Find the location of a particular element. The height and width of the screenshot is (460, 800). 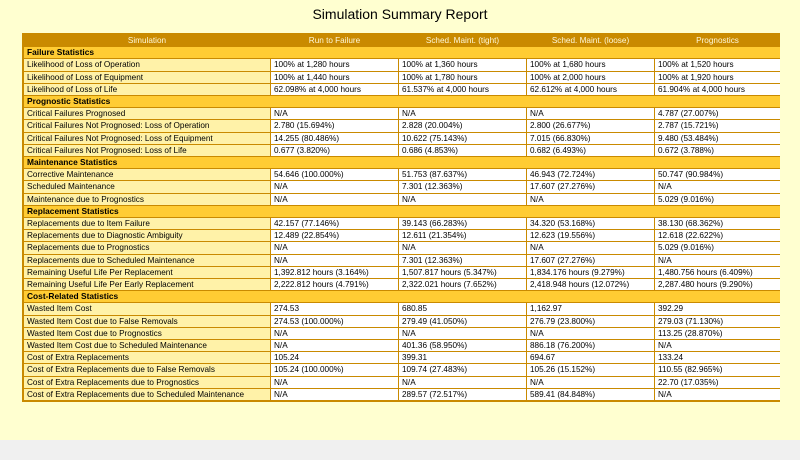

table-cell: 7.301 (12.363%) is located at coordinates (462, 187).